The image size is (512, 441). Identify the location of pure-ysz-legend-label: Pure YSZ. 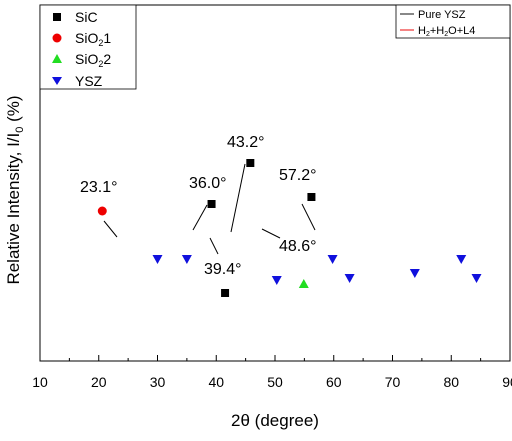
(442, 15).